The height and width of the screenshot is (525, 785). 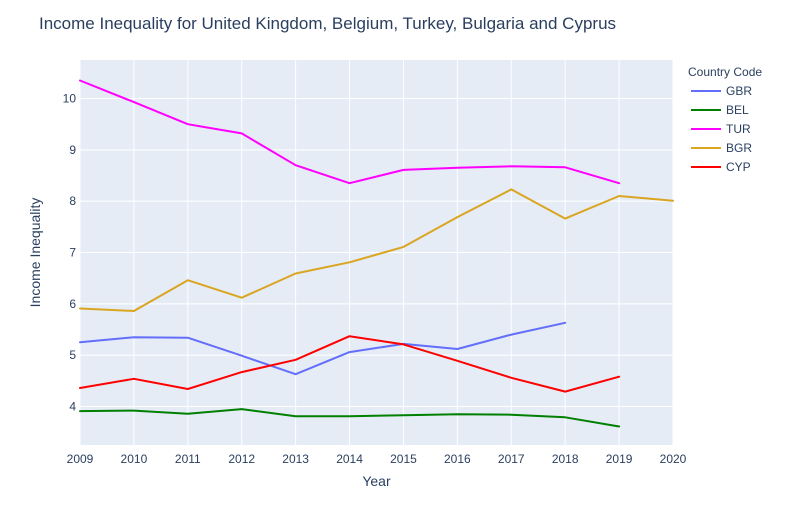 I want to click on x-tick-label: 2010, so click(x=134, y=459).